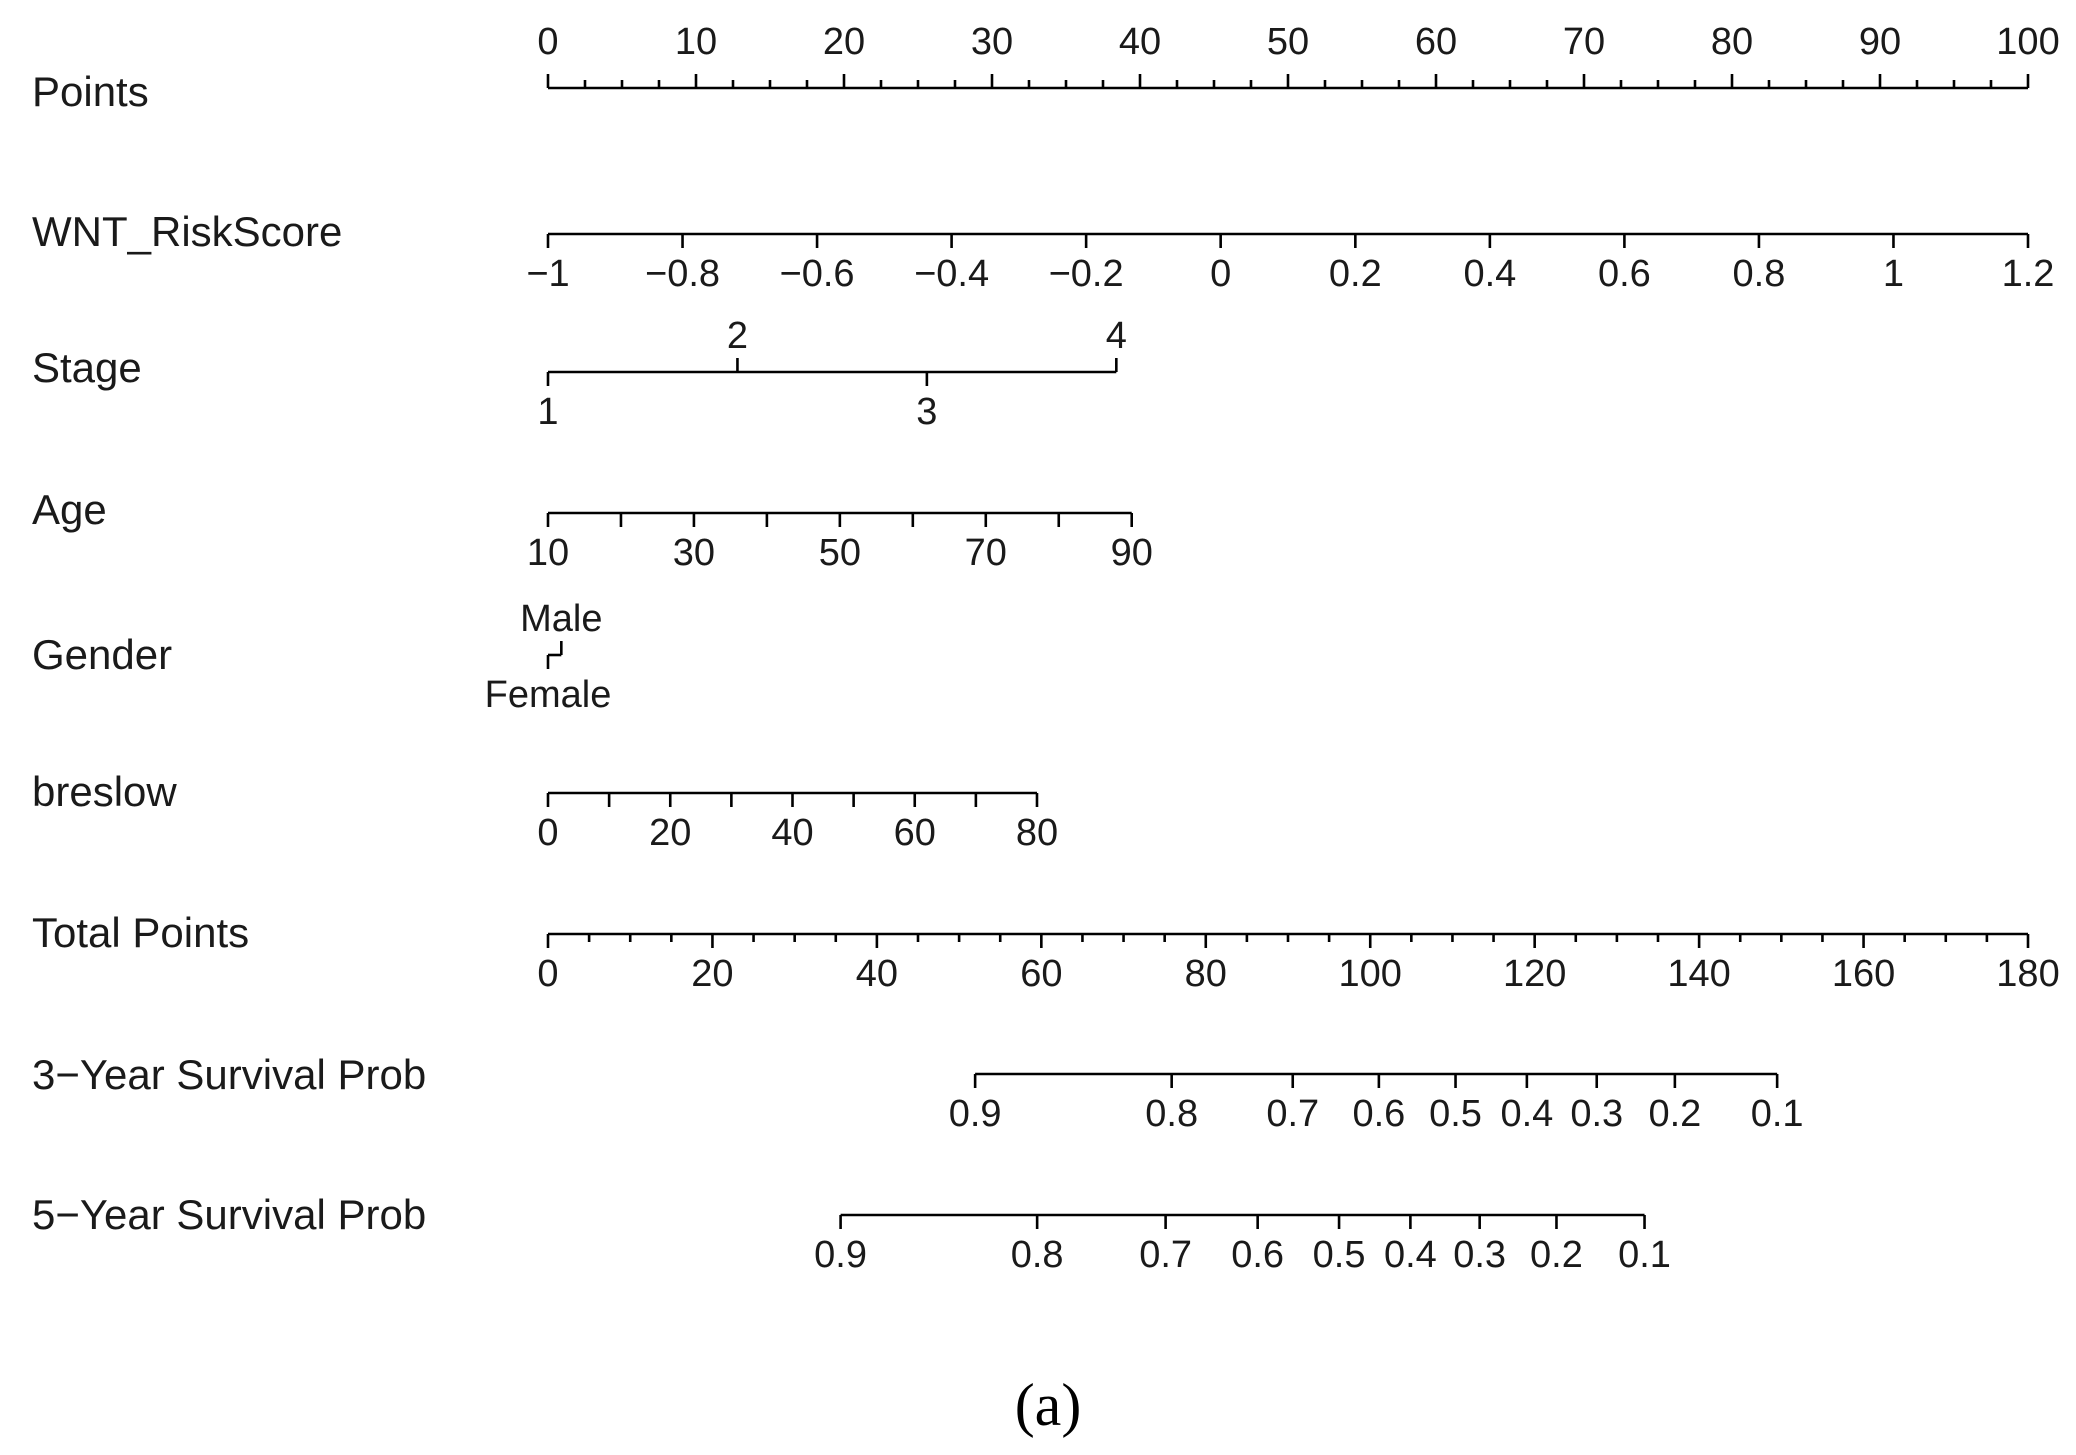 This screenshot has width=2076, height=1455. Describe the element at coordinates (1132, 553) in the screenshot. I see `age-tick-label: 90` at that location.